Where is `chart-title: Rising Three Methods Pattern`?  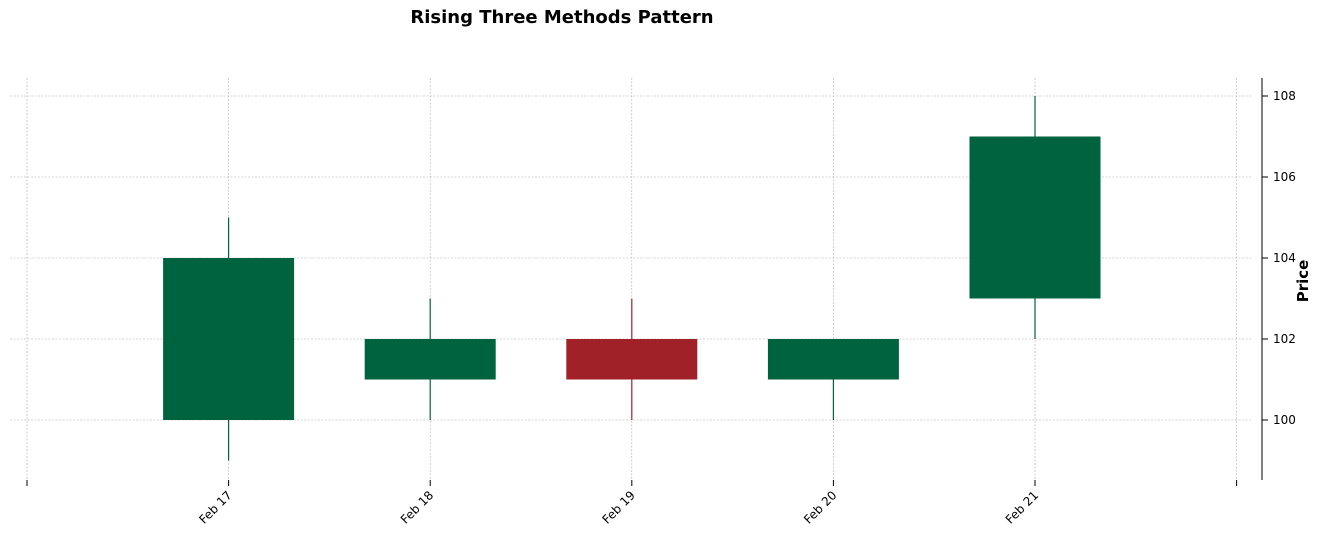 chart-title: Rising Three Methods Pattern is located at coordinates (562, 17).